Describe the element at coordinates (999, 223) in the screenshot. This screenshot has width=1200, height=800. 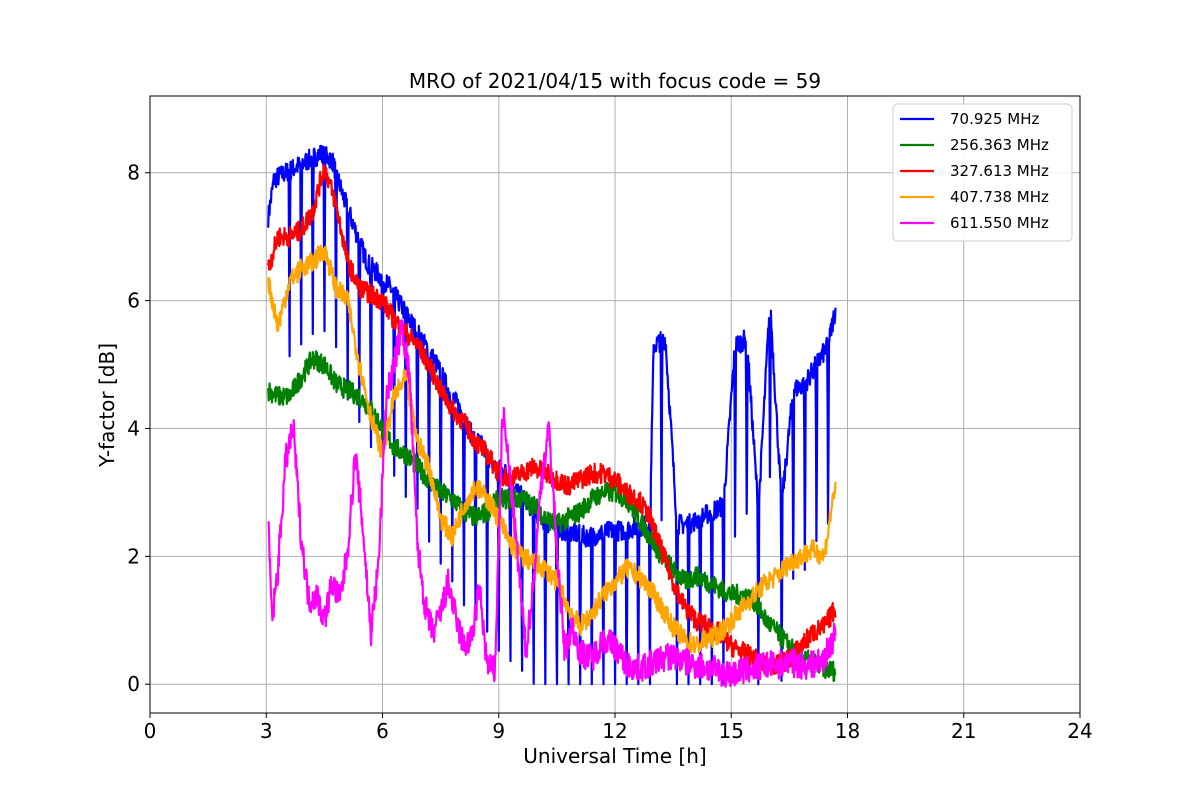
I see `legend-label: 611.550 MHz` at that location.